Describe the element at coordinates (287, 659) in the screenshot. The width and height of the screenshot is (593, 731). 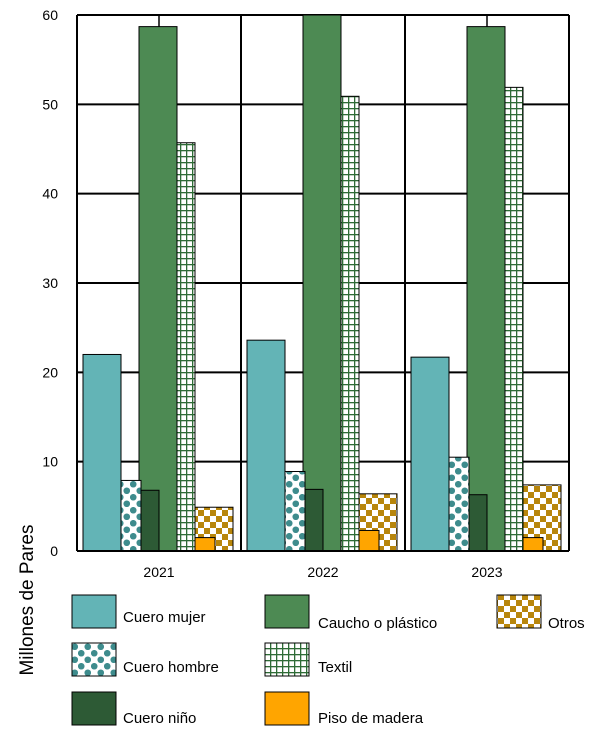
I see `legend-swatch-textil` at that location.